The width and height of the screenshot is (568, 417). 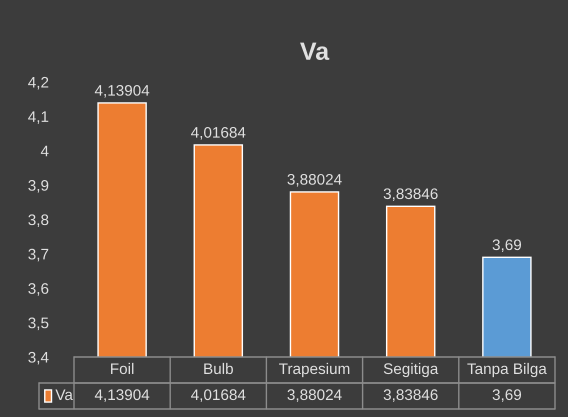 I want to click on y-tick-label: 3,4, so click(x=38, y=358).